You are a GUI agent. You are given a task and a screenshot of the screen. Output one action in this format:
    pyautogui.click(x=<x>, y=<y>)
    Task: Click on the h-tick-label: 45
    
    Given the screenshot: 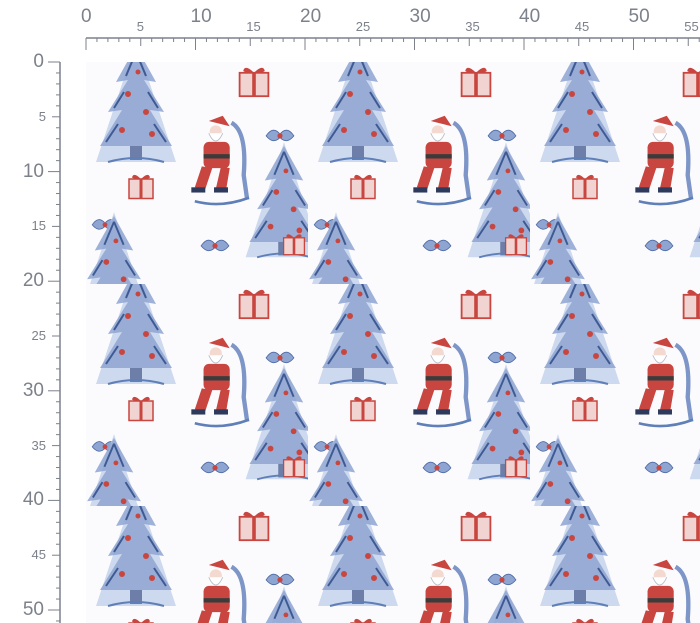 What is the action you would take?
    pyautogui.click(x=582, y=26)
    